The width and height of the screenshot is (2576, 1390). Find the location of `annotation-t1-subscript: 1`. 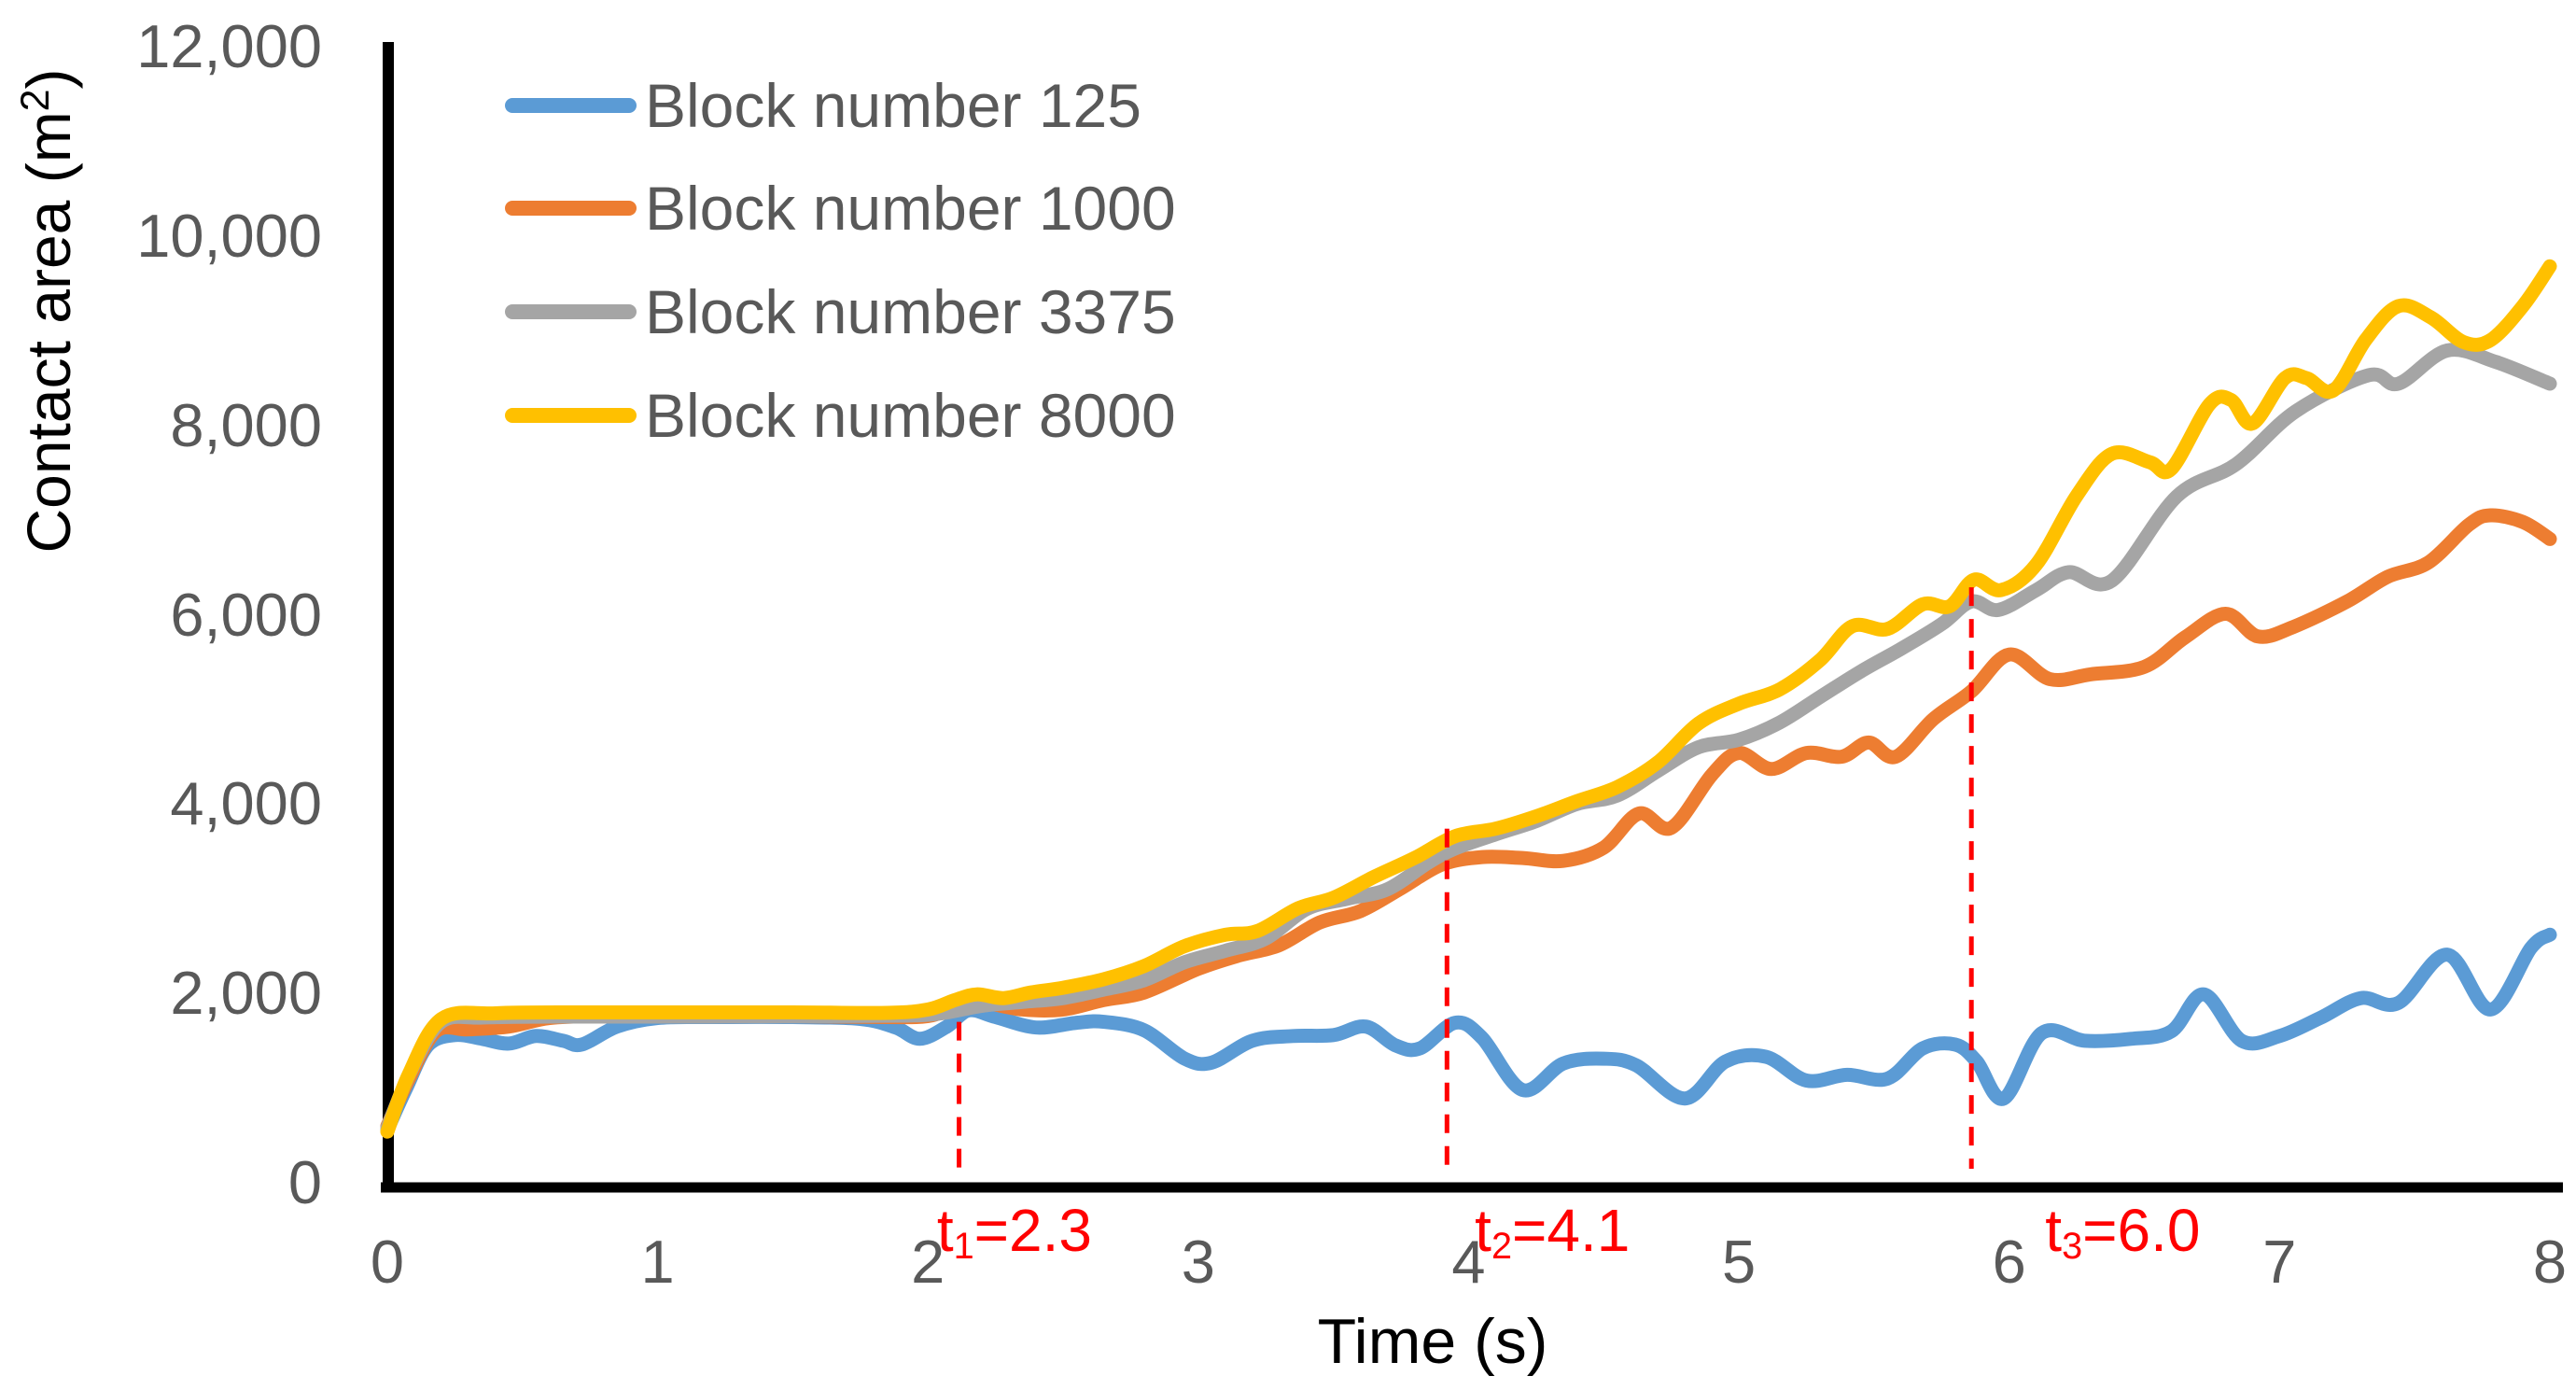

annotation-t1-subscript: 1 is located at coordinates (963, 1246).